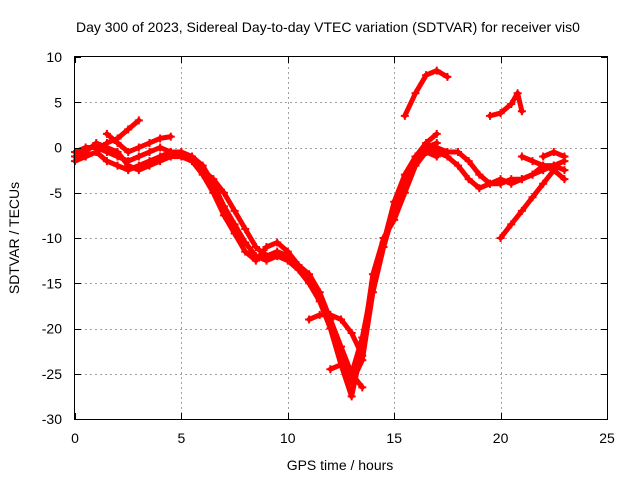  What do you see at coordinates (52, 374) in the screenshot?
I see `y-tick-label: -25` at bounding box center [52, 374].